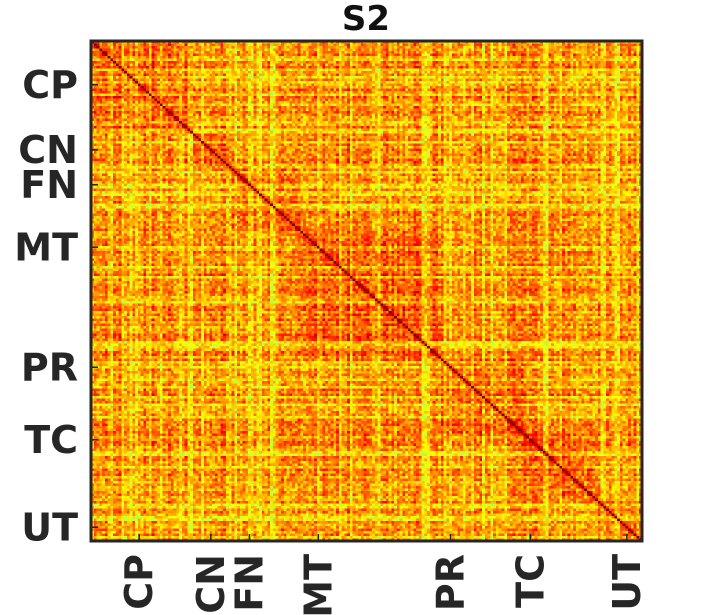  I want to click on x-tick-label-mt: MT, so click(318, 584).